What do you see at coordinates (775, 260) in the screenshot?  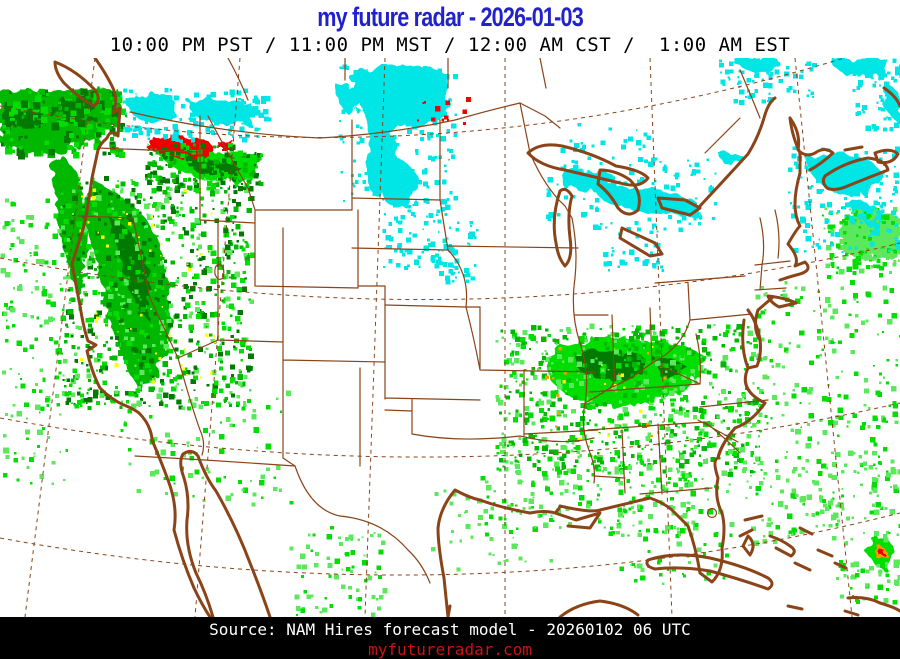 I see `coast-east` at bounding box center [775, 260].